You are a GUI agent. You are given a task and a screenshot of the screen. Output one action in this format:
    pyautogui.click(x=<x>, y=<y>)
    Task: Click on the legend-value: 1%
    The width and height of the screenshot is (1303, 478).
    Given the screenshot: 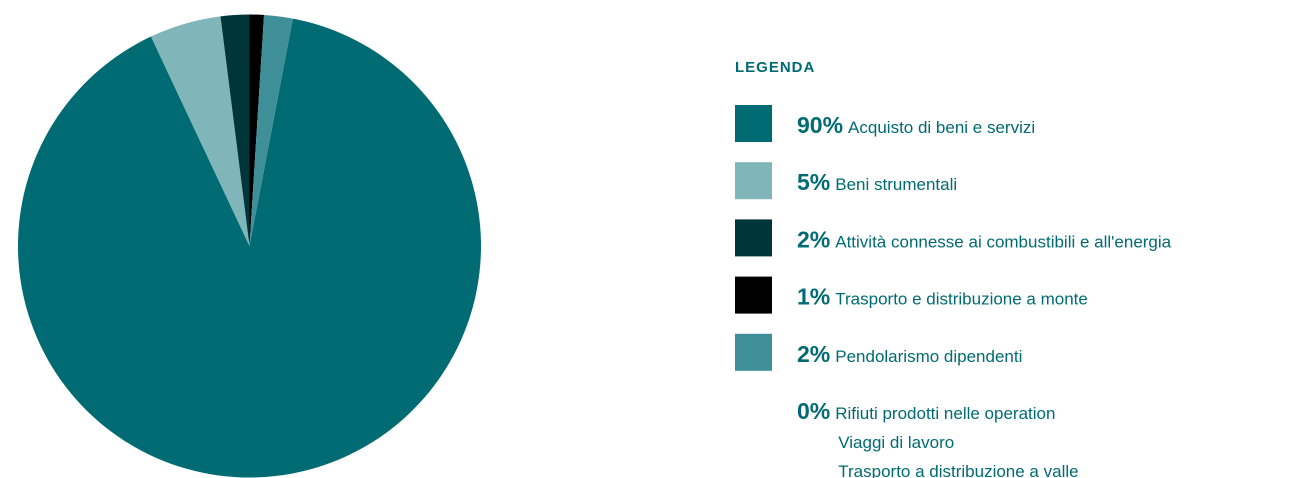 What is the action you would take?
    pyautogui.click(x=813, y=297)
    